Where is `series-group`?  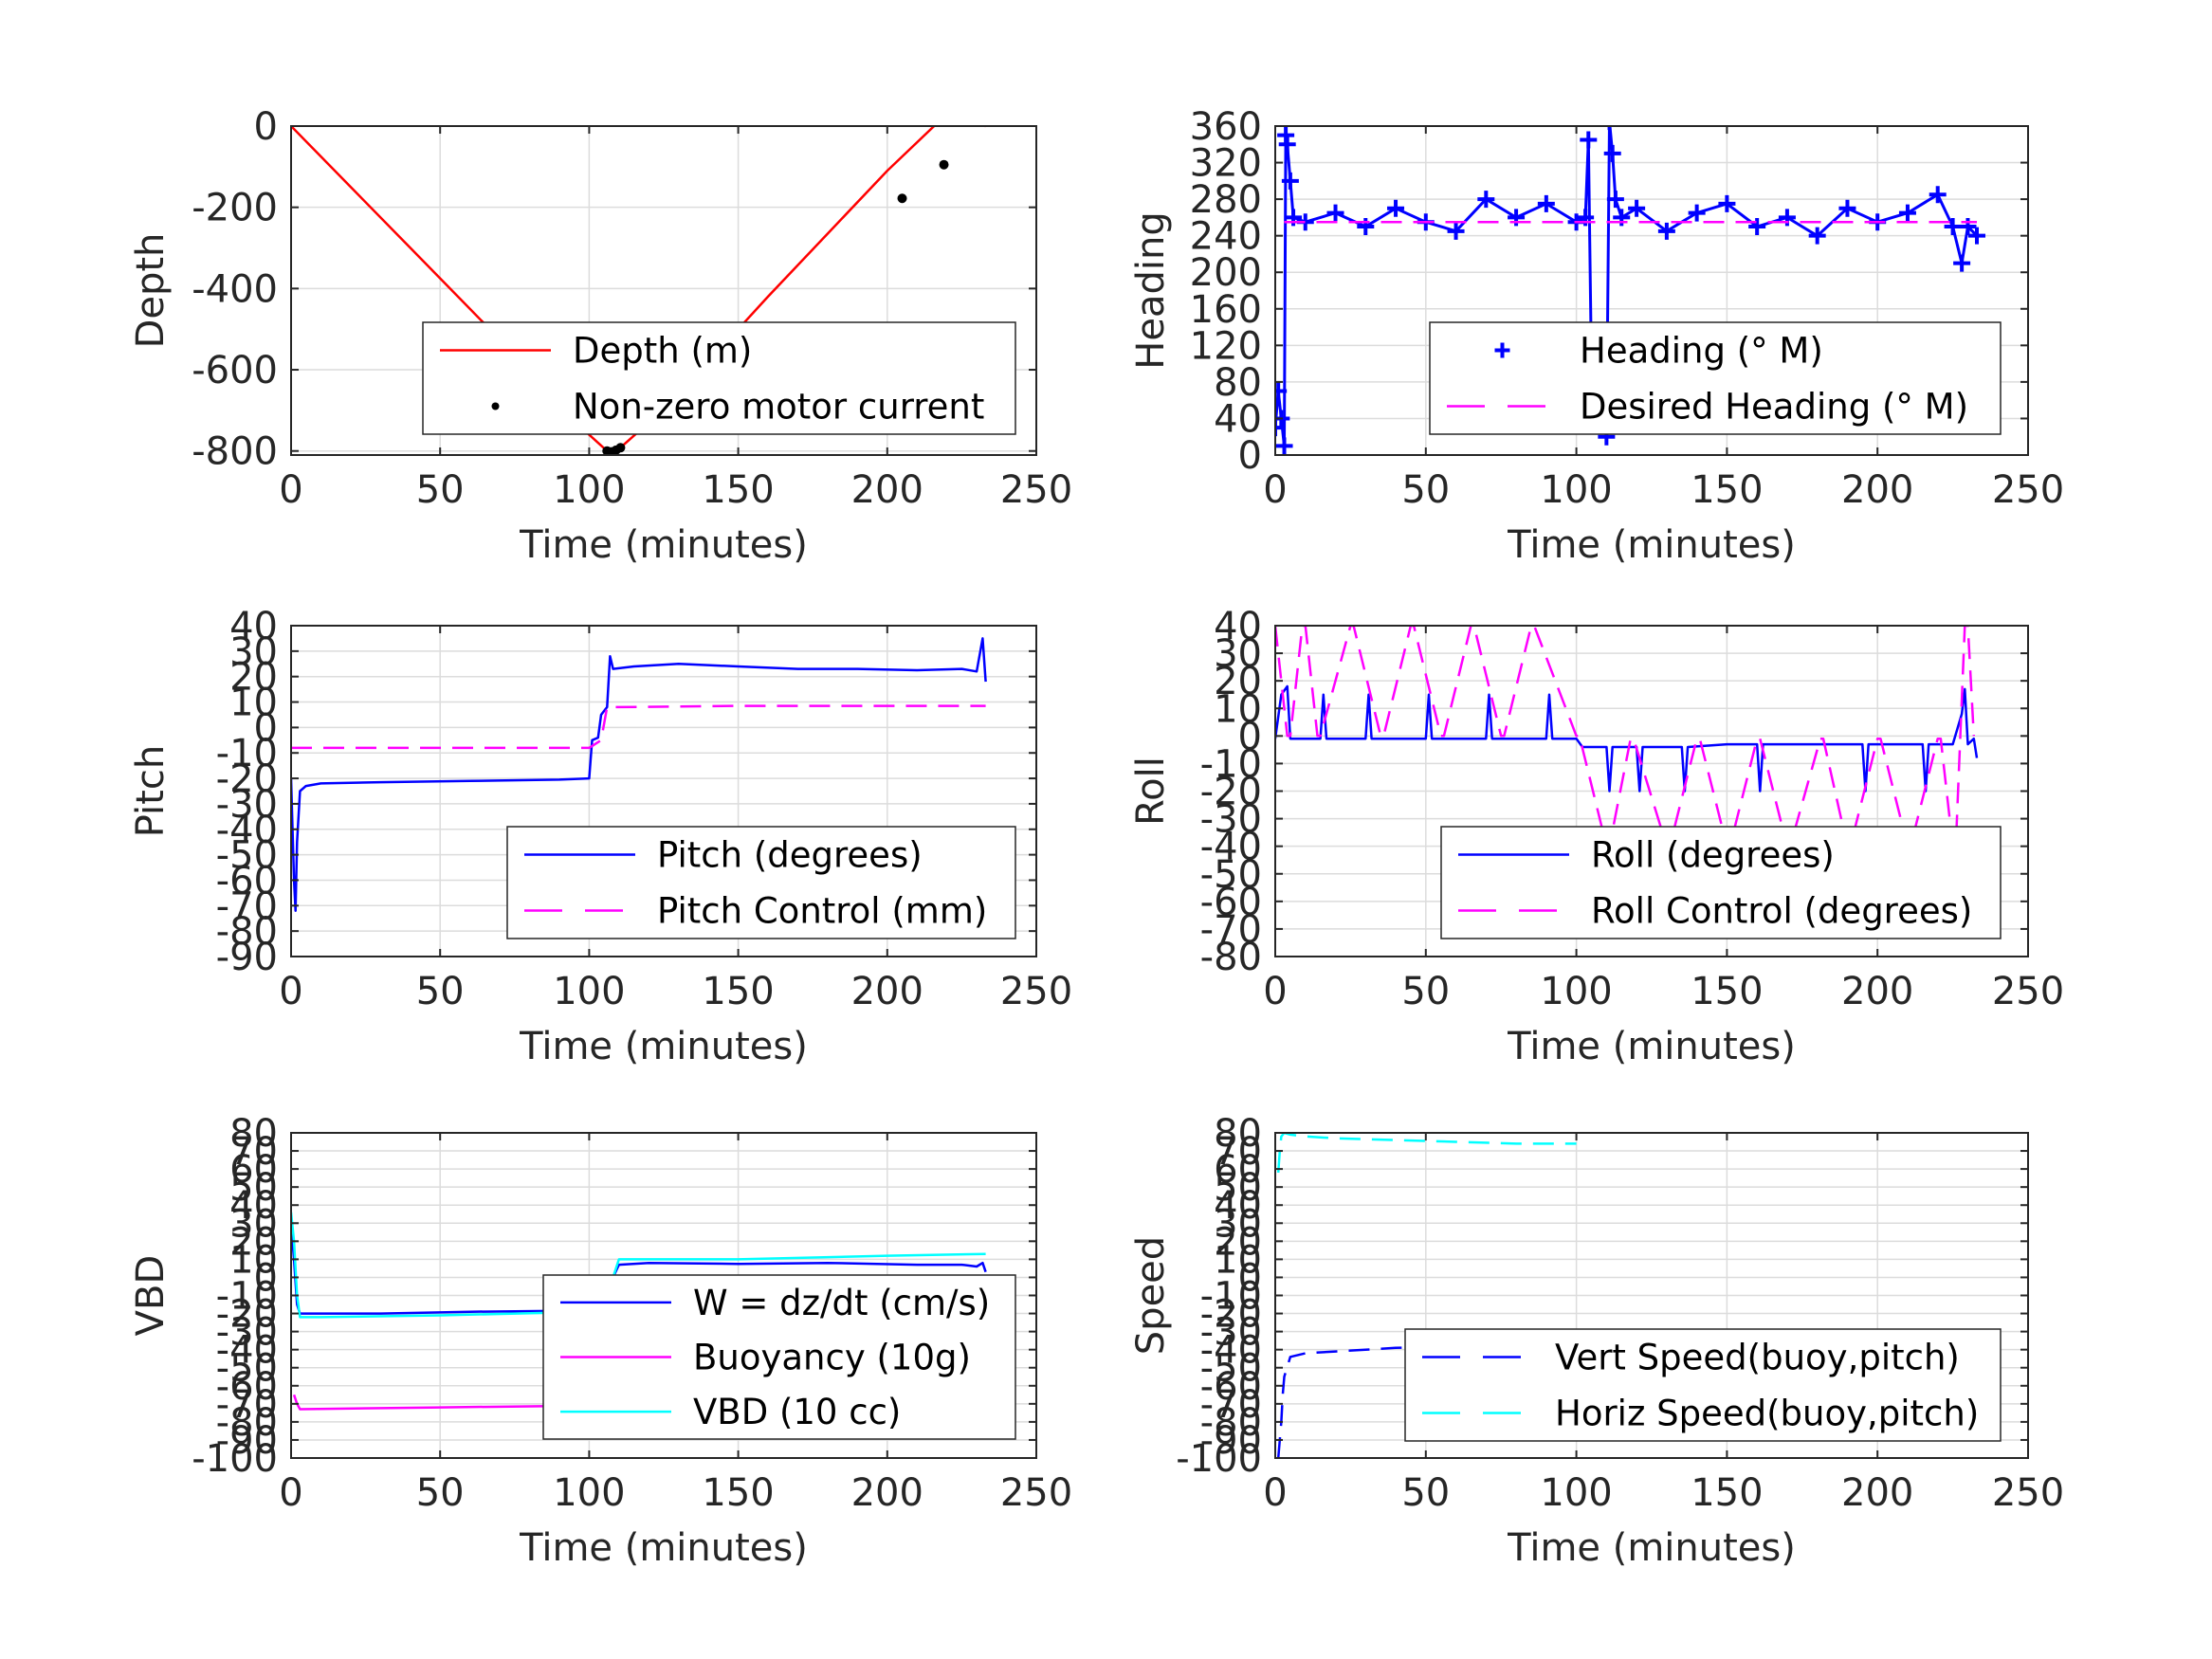
series-group is located at coordinates (1426, 1295).